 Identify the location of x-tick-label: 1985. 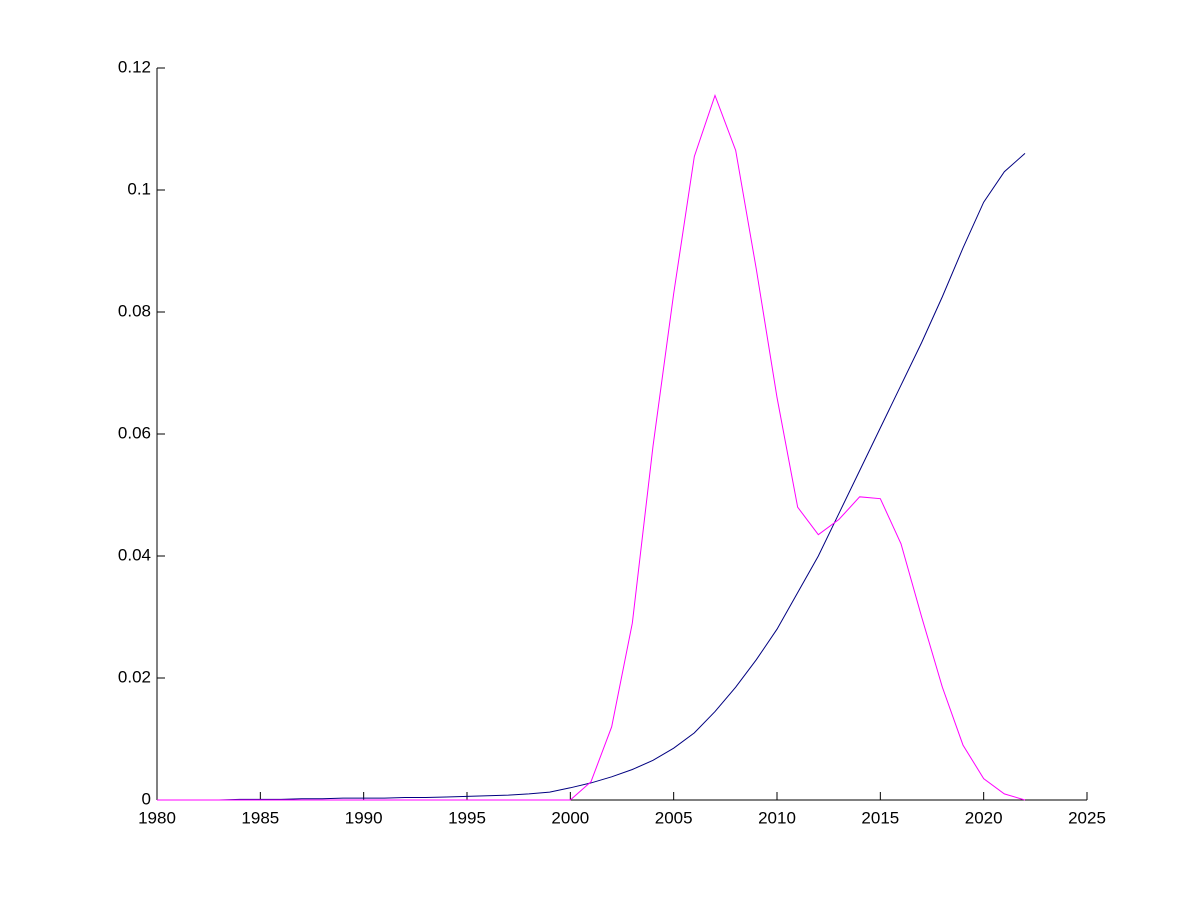
(260, 817).